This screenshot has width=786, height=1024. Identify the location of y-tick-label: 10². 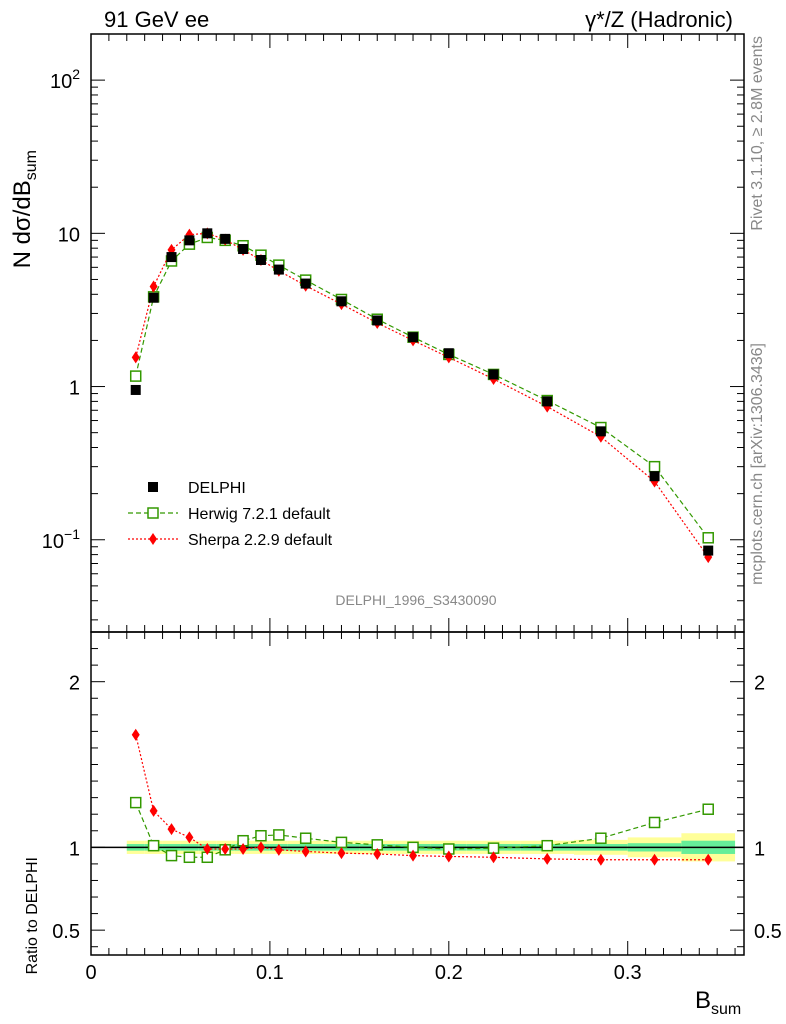
(65, 79).